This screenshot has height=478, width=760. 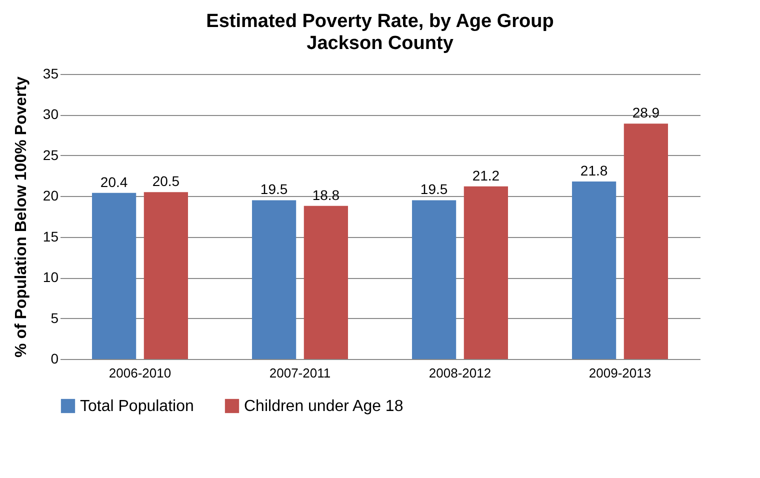 What do you see at coordinates (21, 217) in the screenshot?
I see `y-axis-title: % of Population Below 100% Poverty` at bounding box center [21, 217].